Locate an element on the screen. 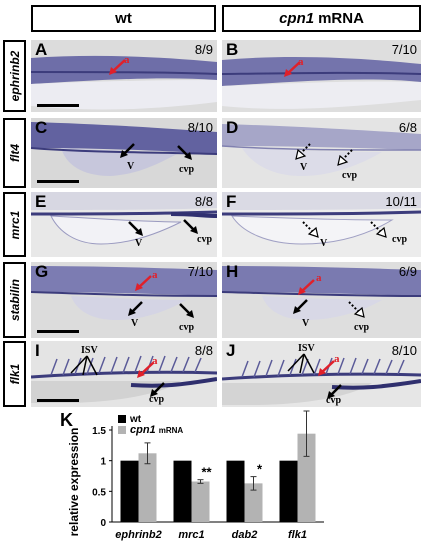  row-label-flt4: flt4 is located at coordinates (14, 153).